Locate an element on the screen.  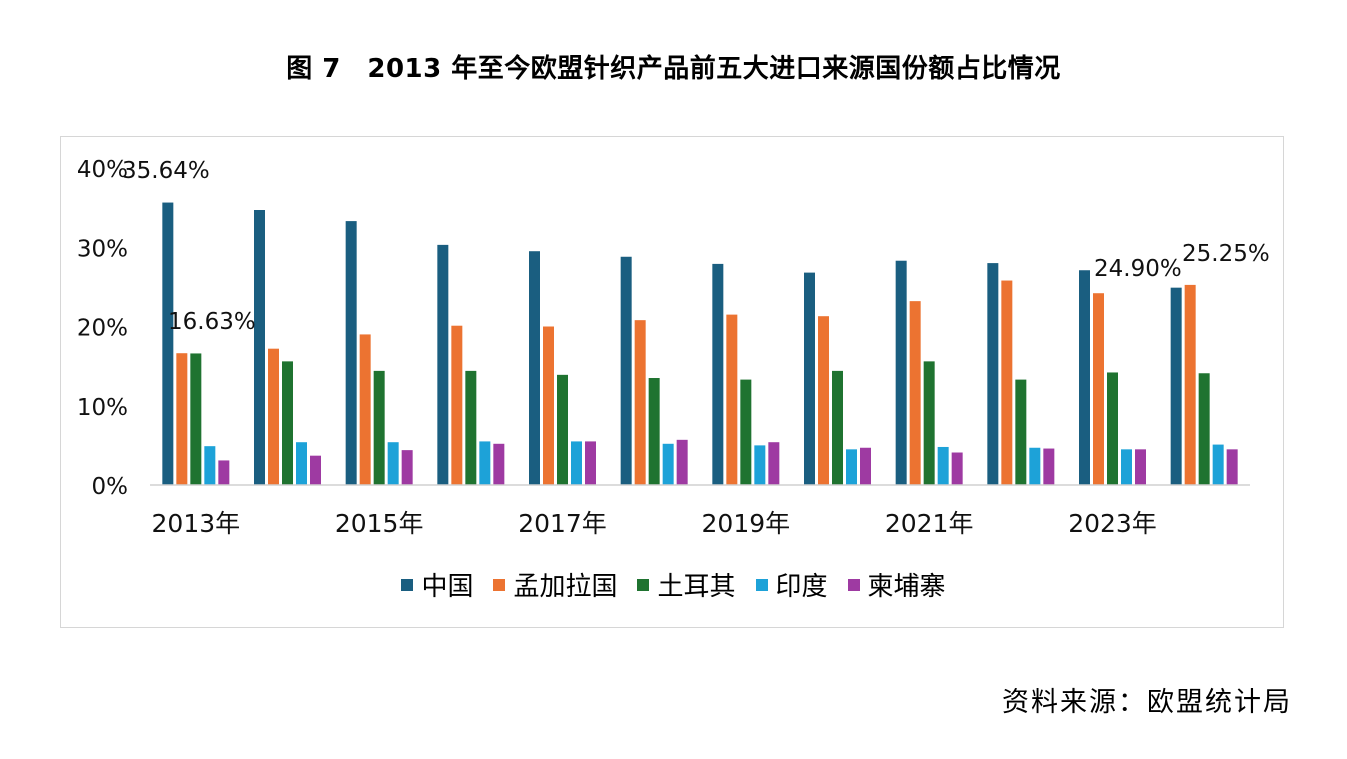
data-label: 25.25% is located at coordinates (1226, 254).